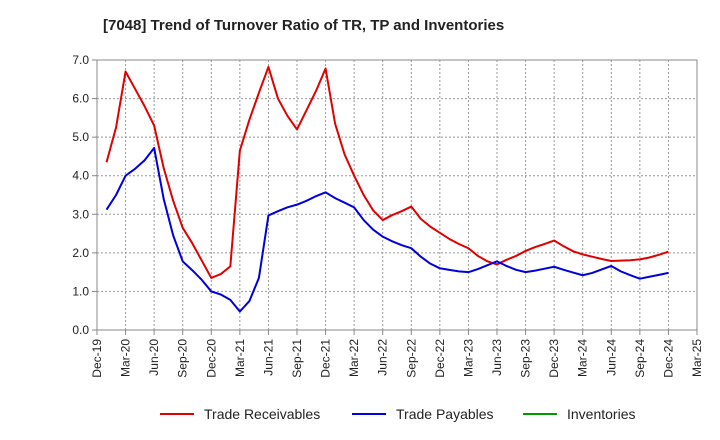  Describe the element at coordinates (326, 358) in the screenshot. I see `x-tick-label: Dec-21` at that location.